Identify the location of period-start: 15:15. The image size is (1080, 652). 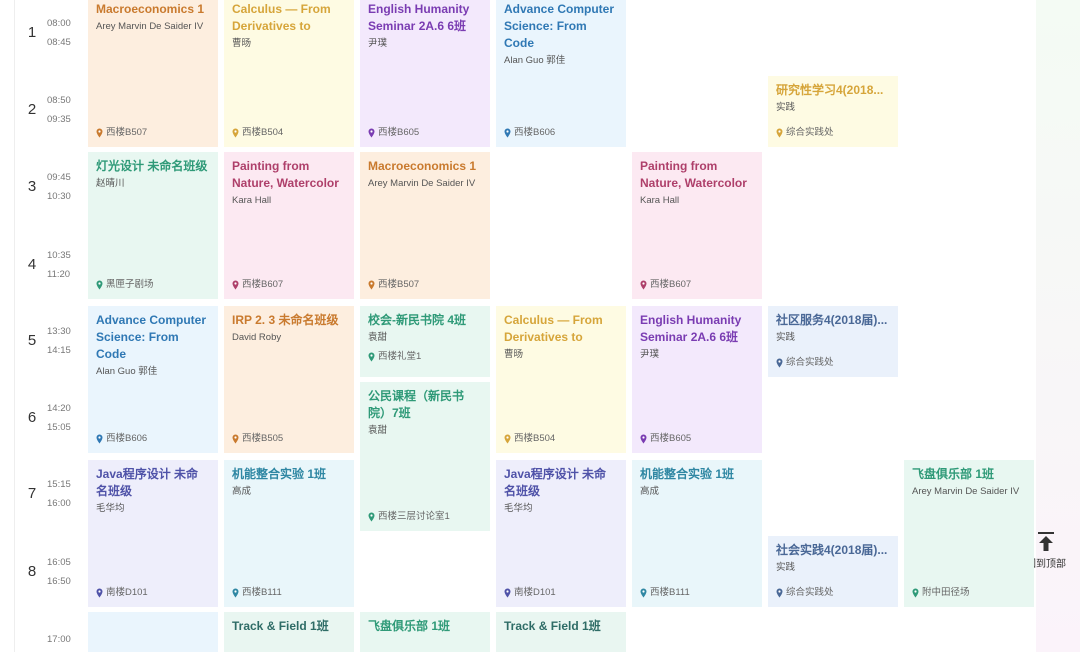
(59, 484).